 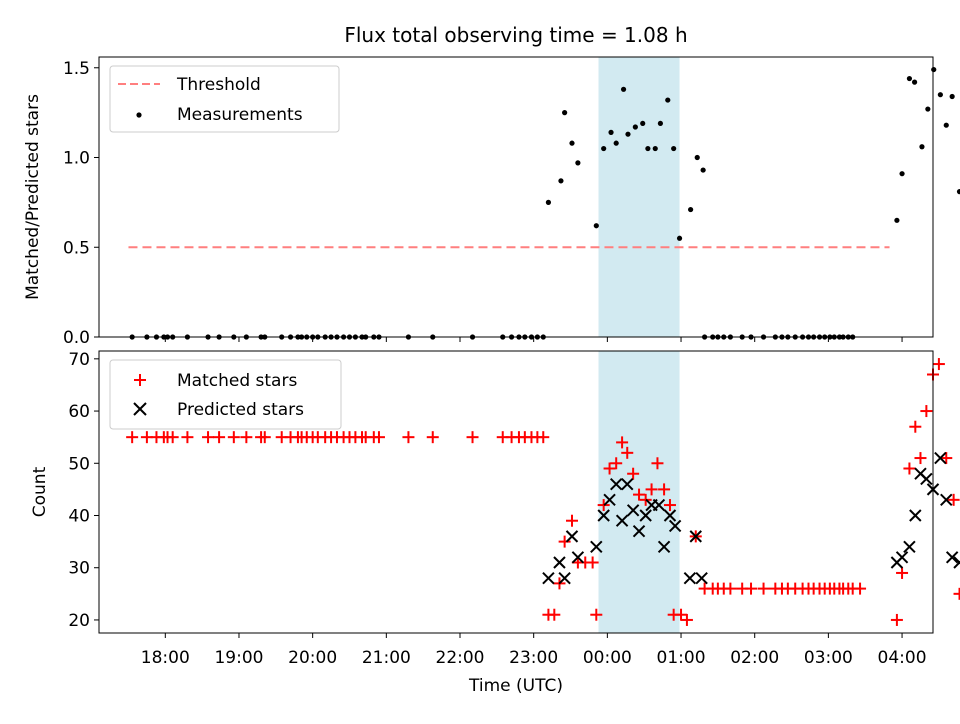 What do you see at coordinates (681, 658) in the screenshot?
I see `x-tick-label: 01:00` at bounding box center [681, 658].